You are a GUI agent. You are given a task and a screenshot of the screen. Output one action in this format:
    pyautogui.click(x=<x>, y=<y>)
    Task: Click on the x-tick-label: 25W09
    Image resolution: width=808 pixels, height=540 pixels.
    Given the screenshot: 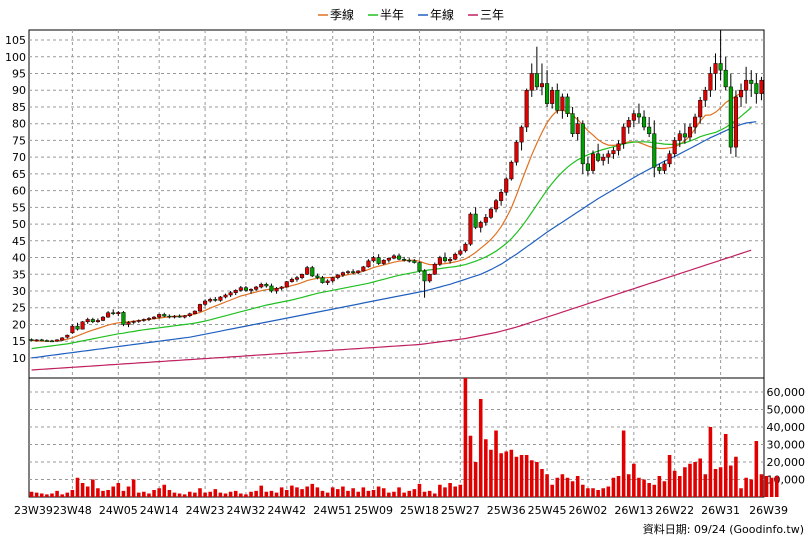 What is the action you would take?
    pyautogui.click(x=373, y=510)
    